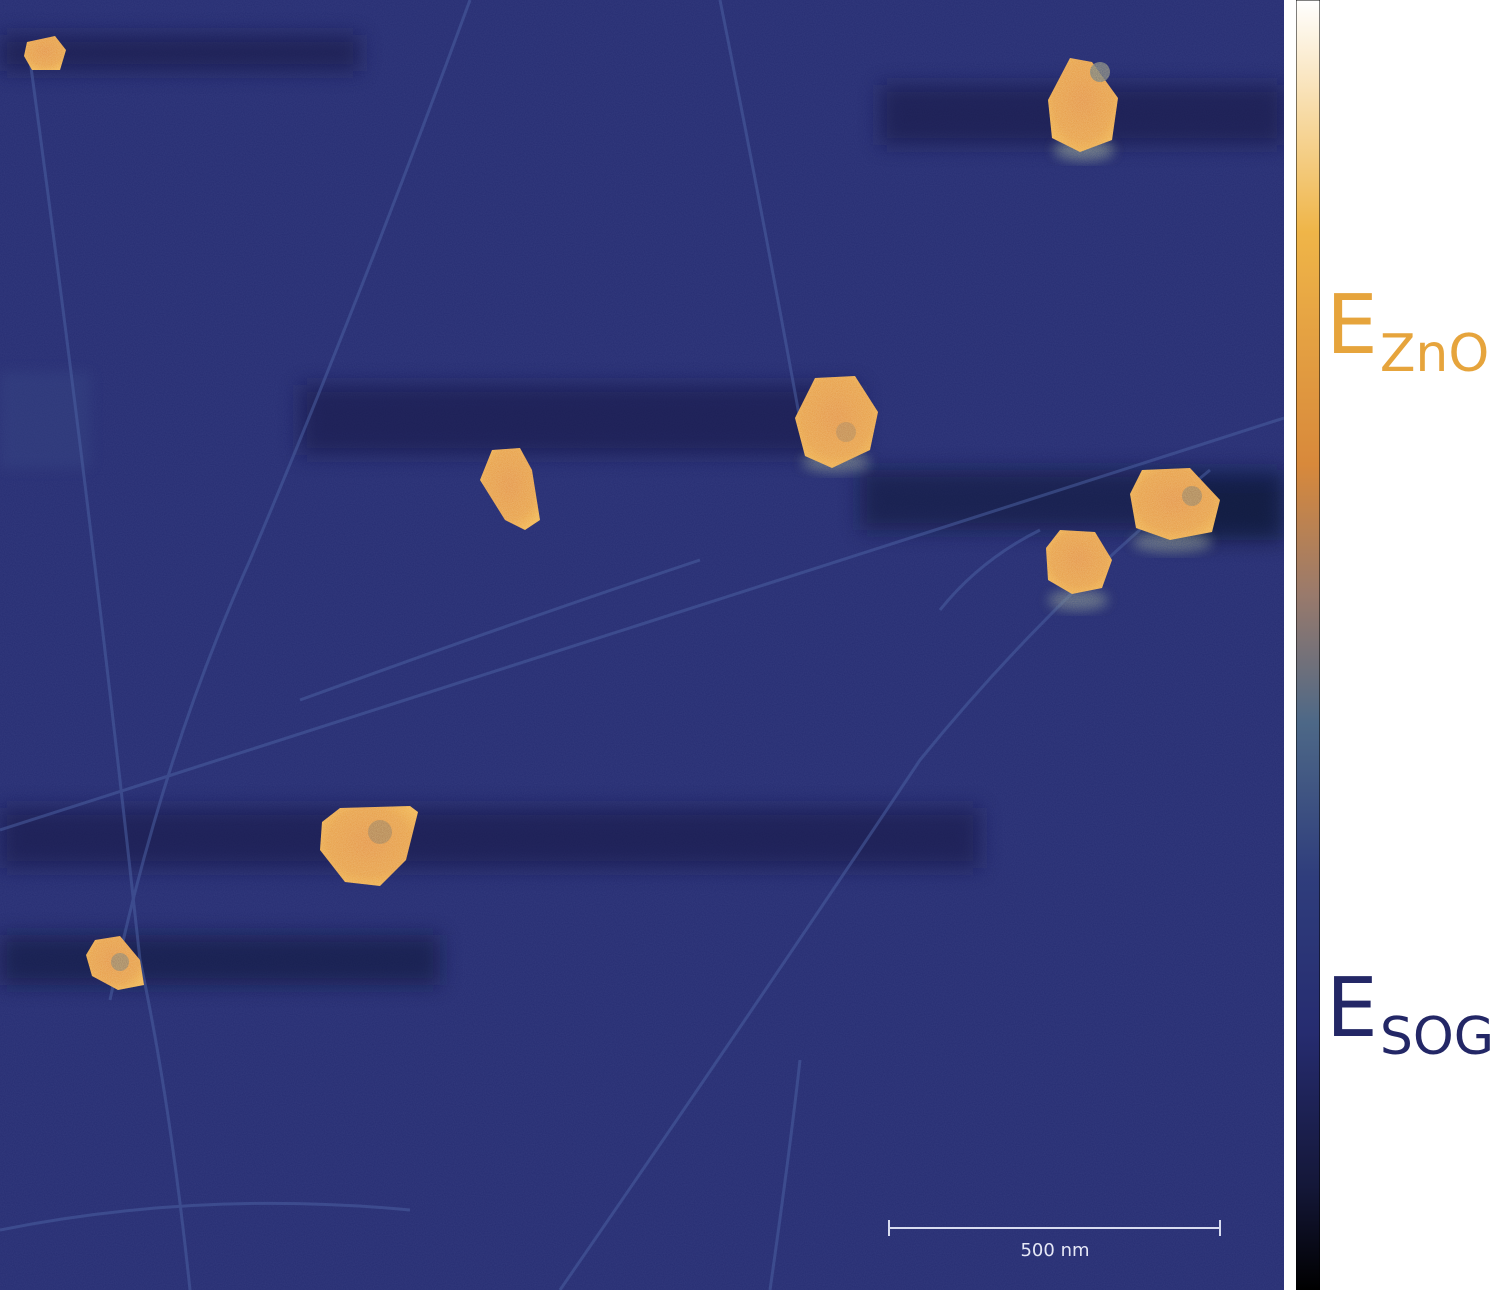 This screenshot has width=1500, height=1290. Describe the element at coordinates (1308, 645) in the screenshot. I see `colorbar` at that location.